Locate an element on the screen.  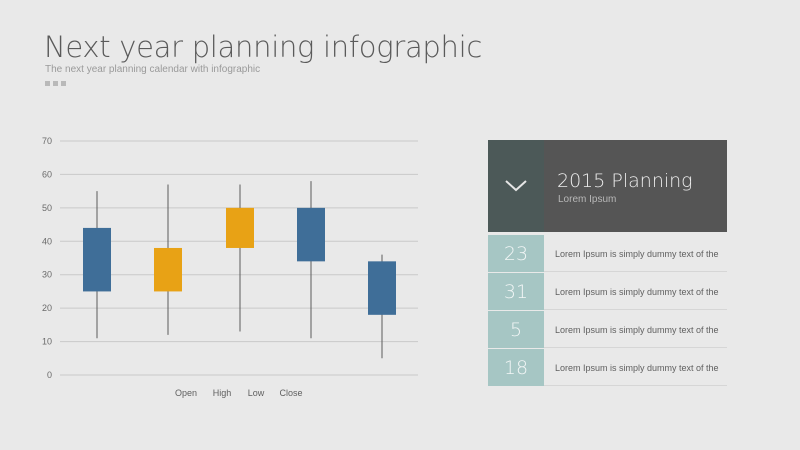
y-tick-label: 40 is located at coordinates (47, 241).